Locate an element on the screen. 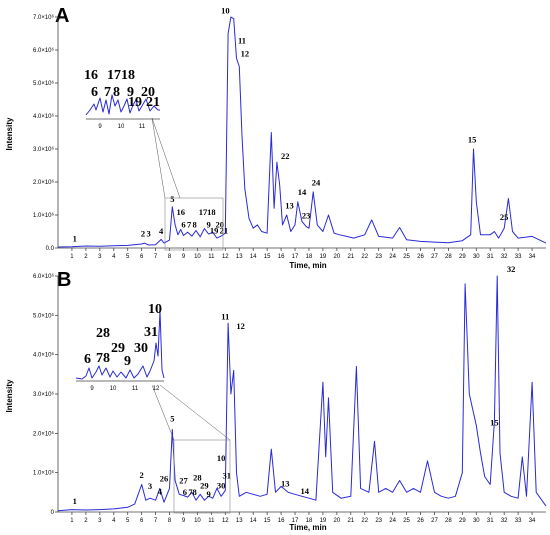 The height and width of the screenshot is (535, 550). x-tick-label: 22 is located at coordinates (364, 257).